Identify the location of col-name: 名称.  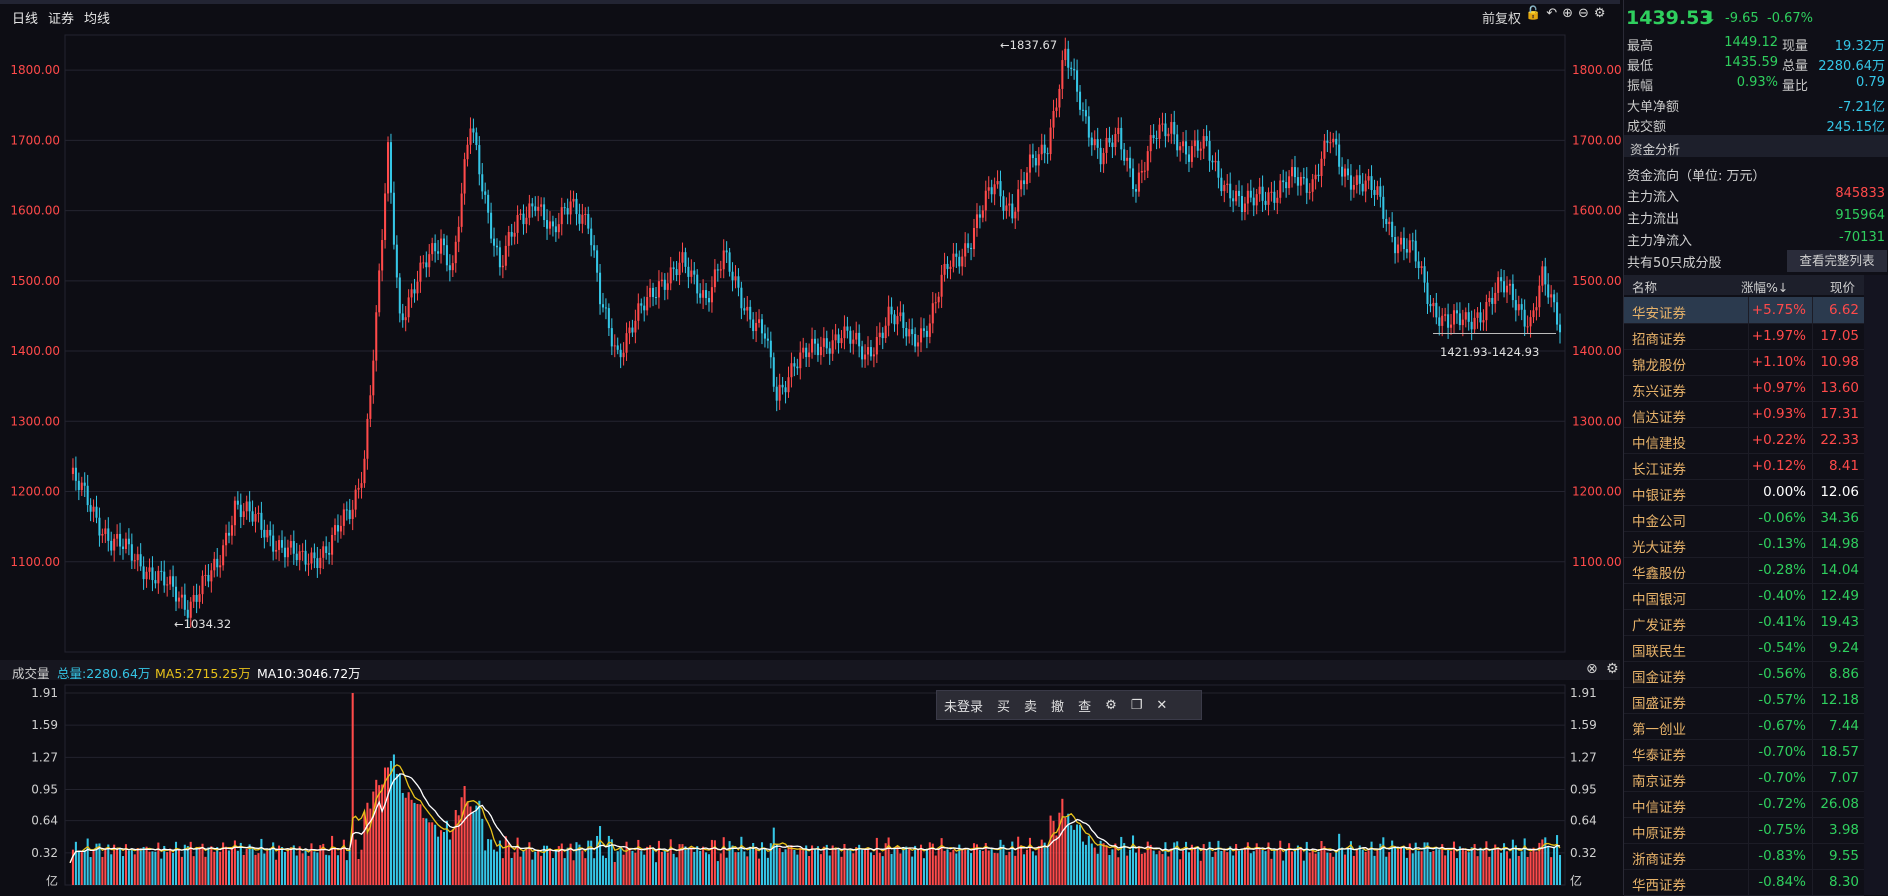
(1645, 287).